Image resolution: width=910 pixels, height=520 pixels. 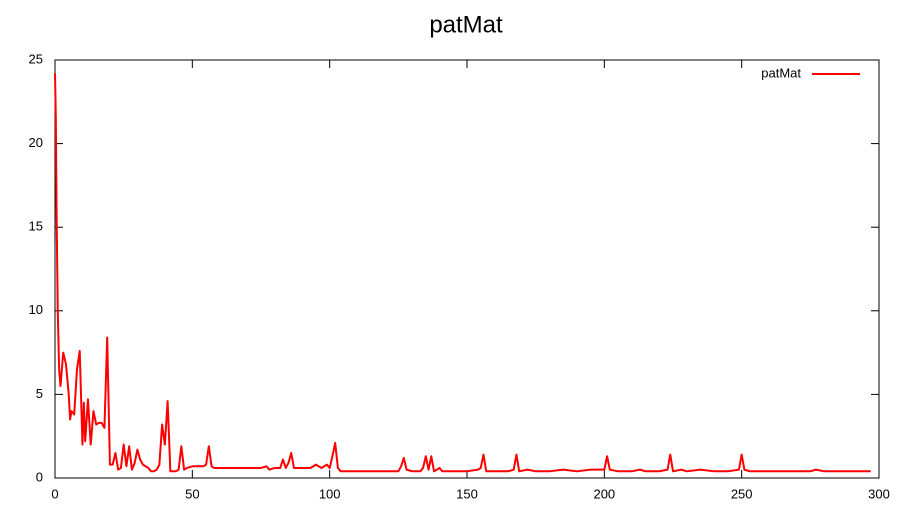 I want to click on x-tick-label: 50, so click(x=192, y=493).